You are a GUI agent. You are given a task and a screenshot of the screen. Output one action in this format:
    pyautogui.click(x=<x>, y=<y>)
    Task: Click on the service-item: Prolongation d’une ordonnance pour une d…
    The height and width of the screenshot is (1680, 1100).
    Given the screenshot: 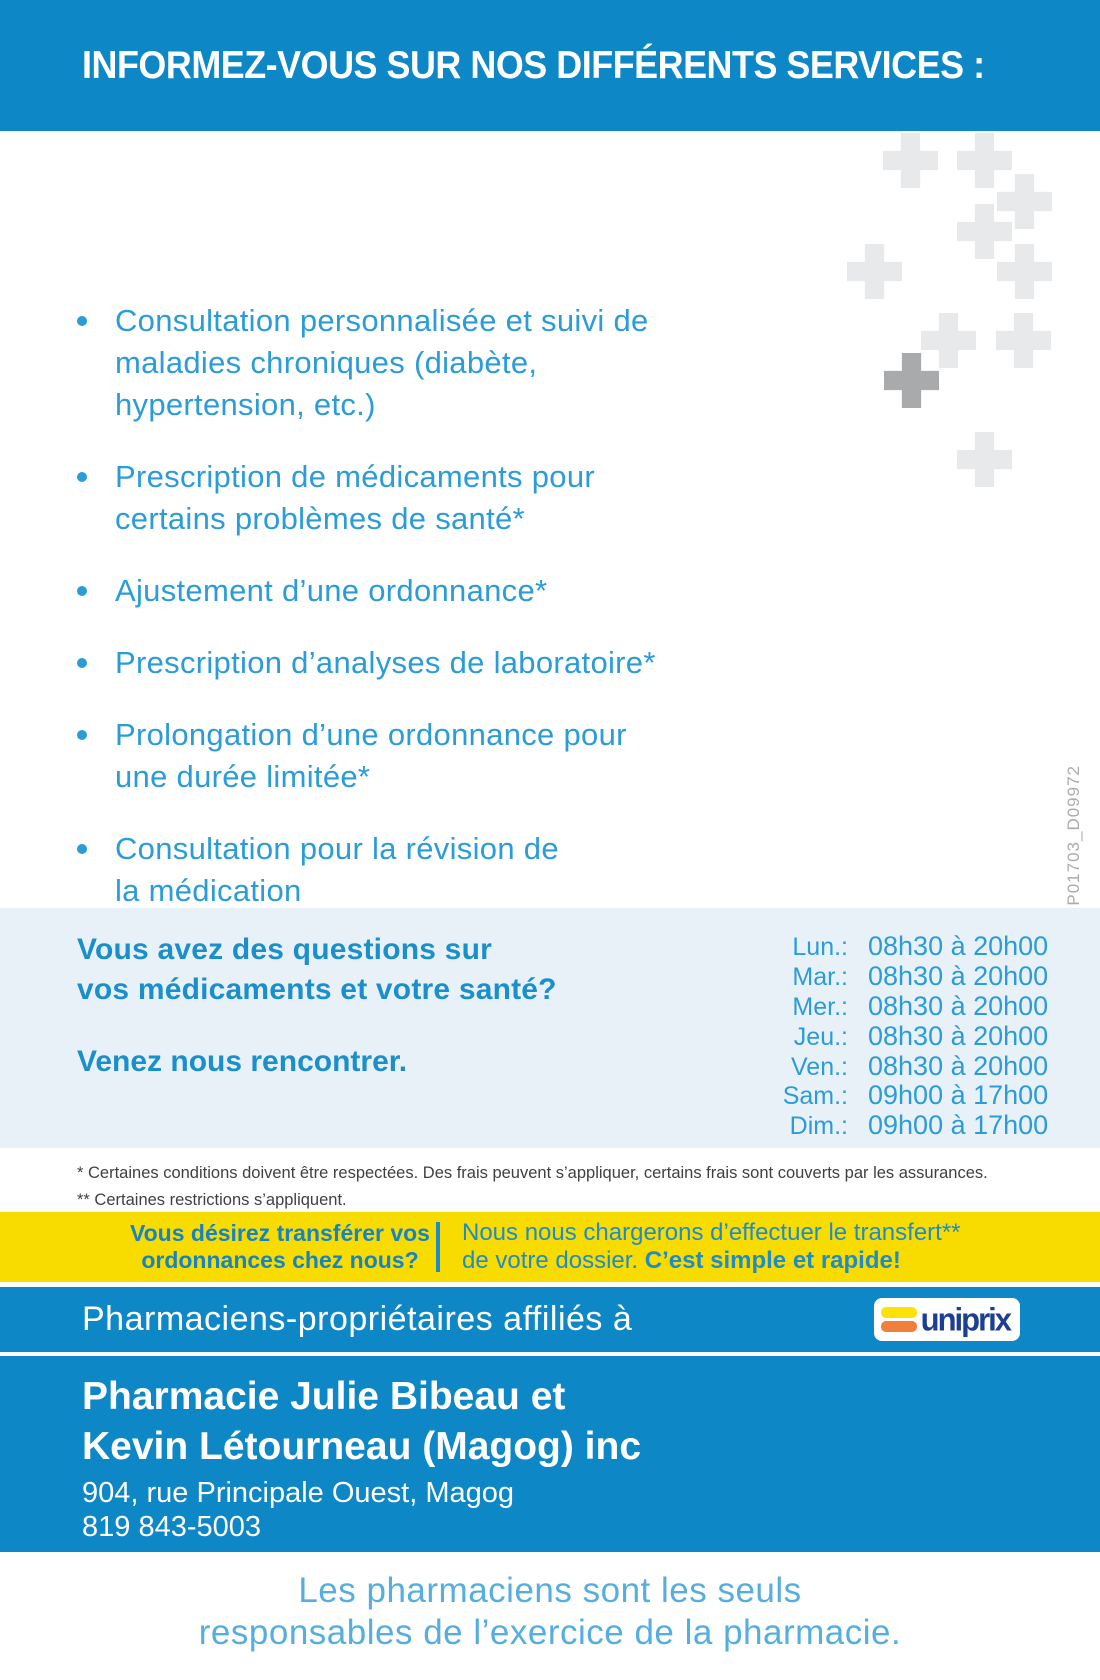 What is the action you would take?
    pyautogui.click(x=422, y=756)
    